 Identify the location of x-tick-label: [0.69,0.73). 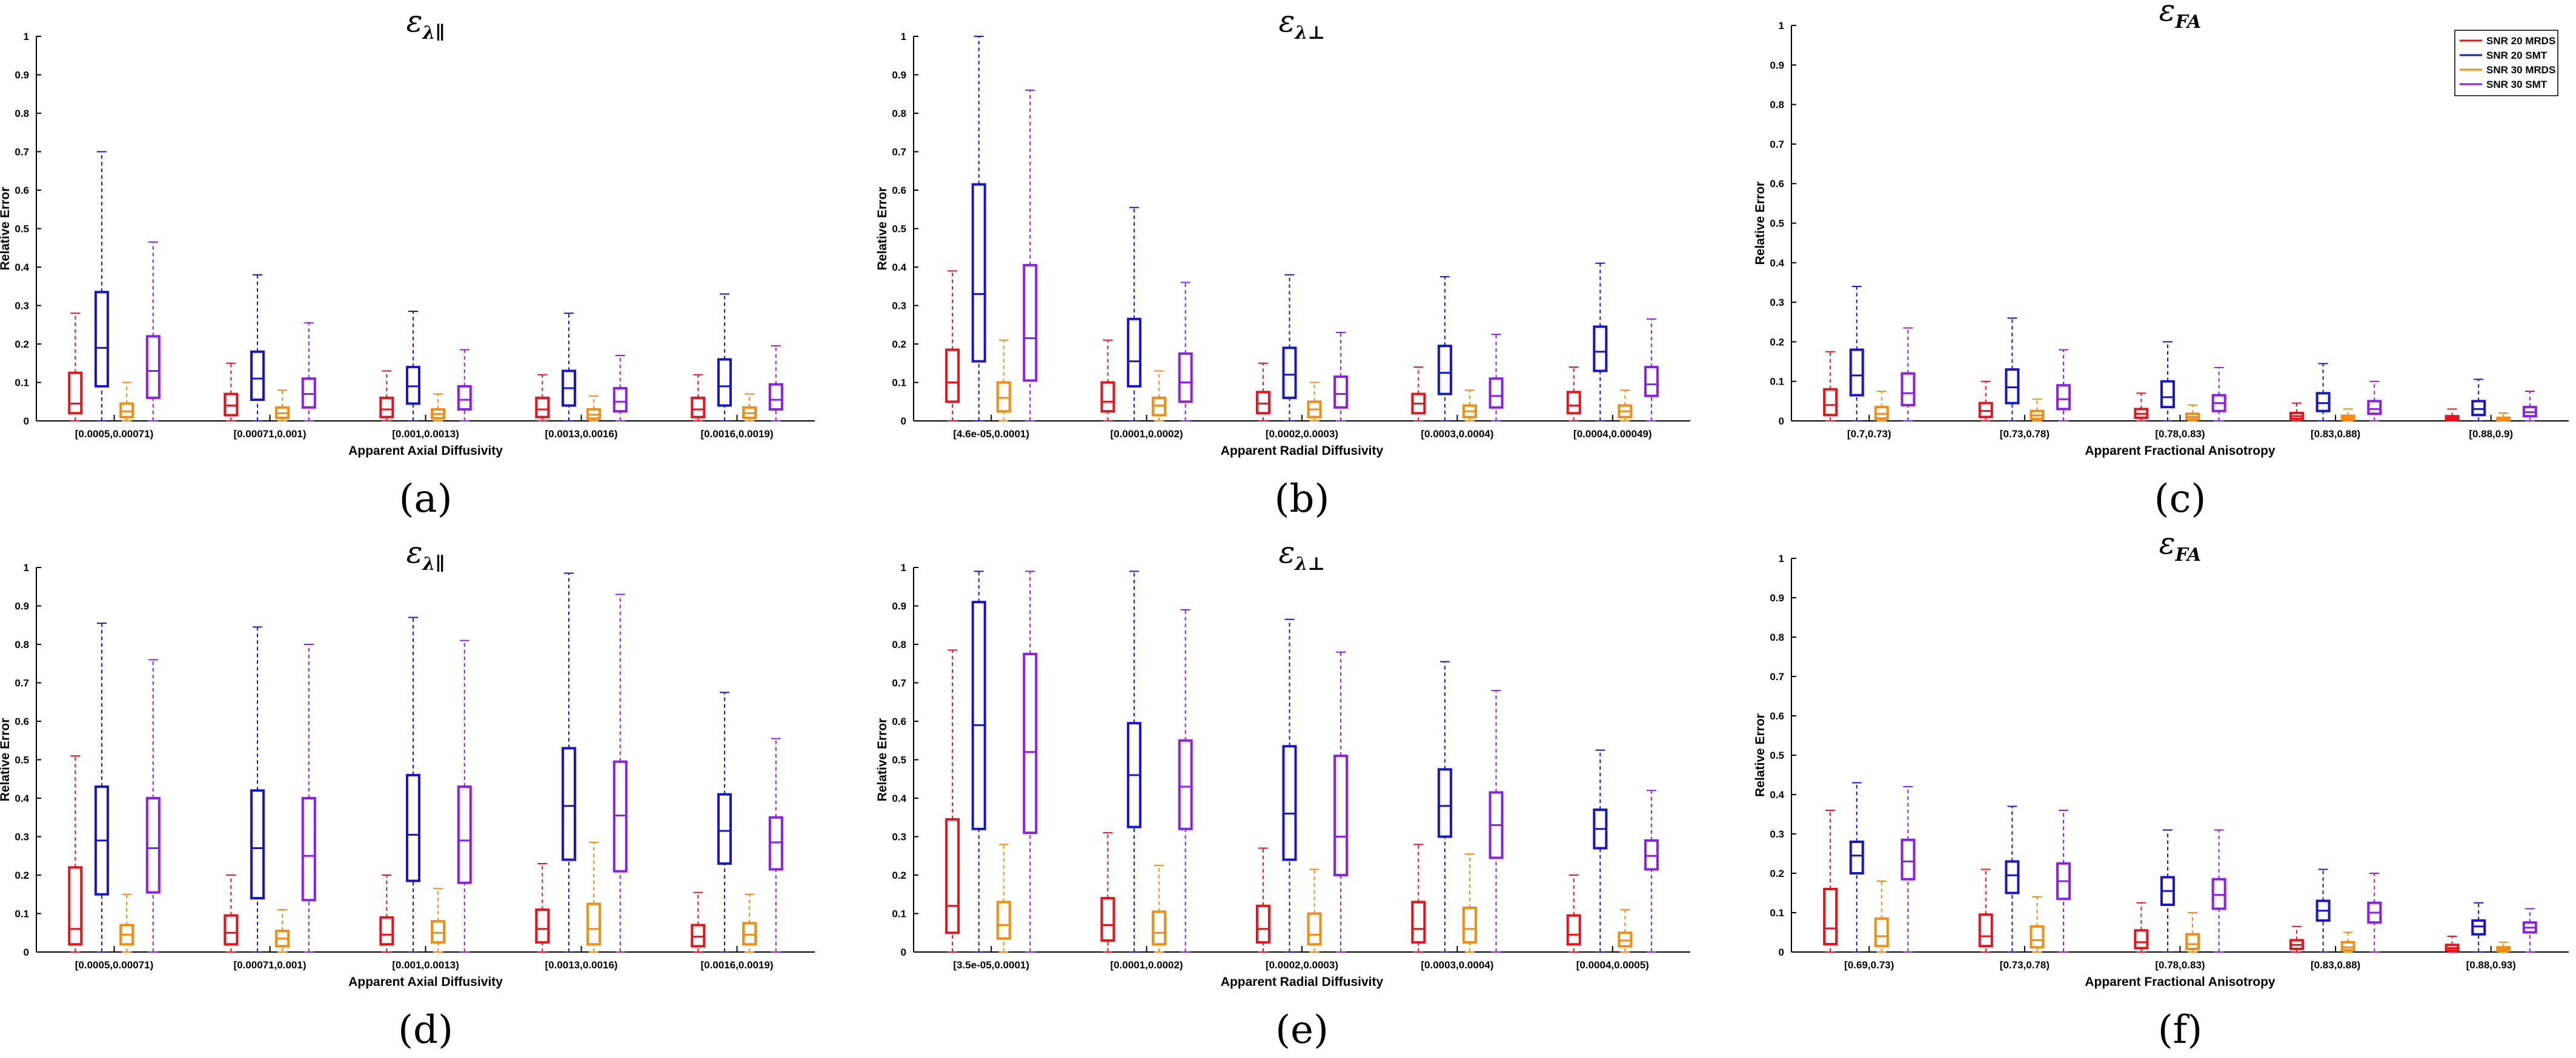
(1869, 965).